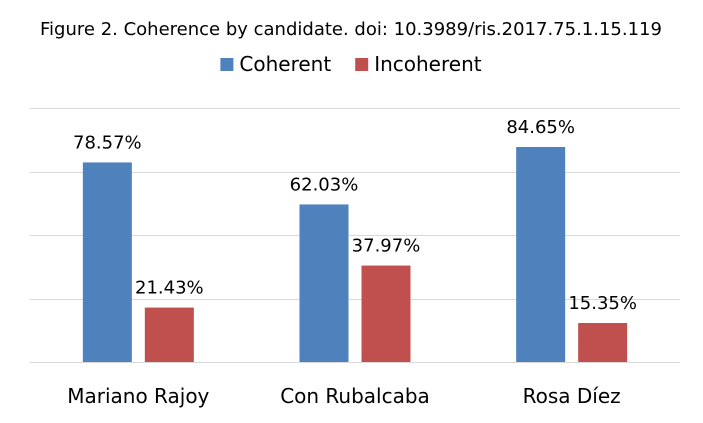 Image resolution: width=703 pixels, height=423 pixels. What do you see at coordinates (107, 142) in the screenshot?
I see `data-label-coherent-0: 78.57%` at bounding box center [107, 142].